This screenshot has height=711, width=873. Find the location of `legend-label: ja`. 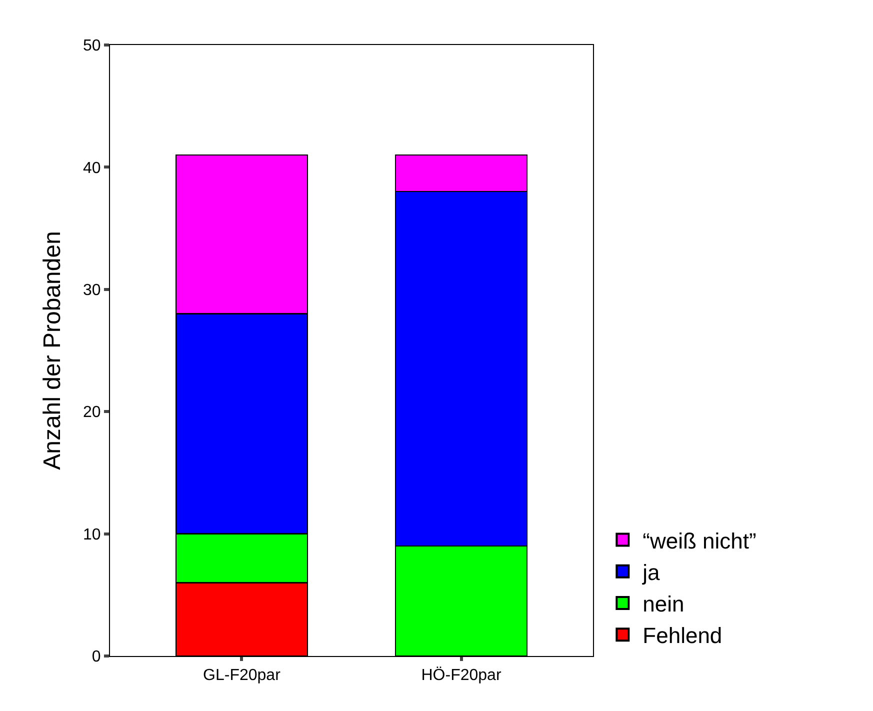

legend-label: ja is located at coordinates (651, 572).